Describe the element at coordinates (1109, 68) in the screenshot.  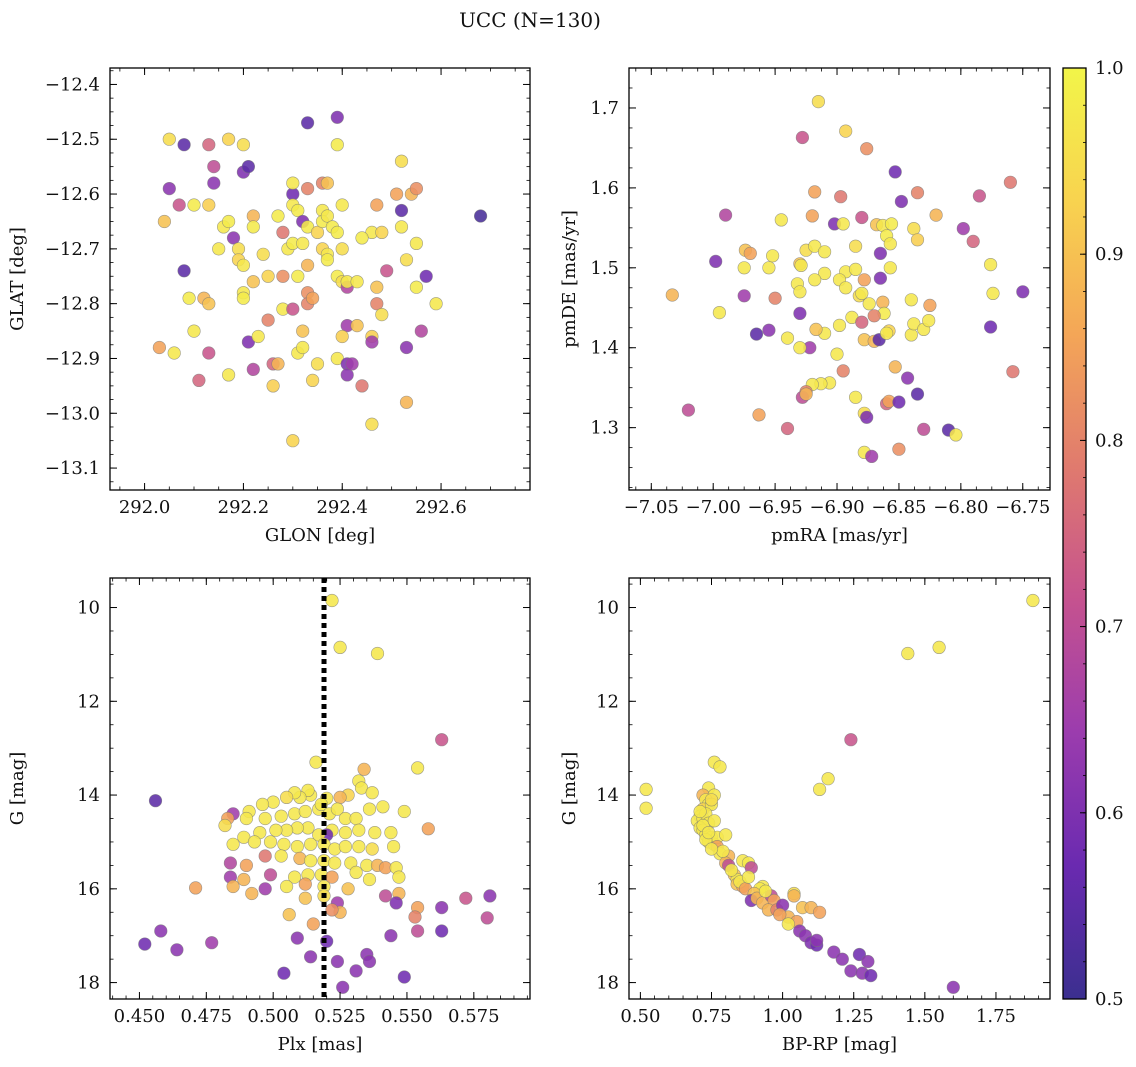
I see `colorbar-tick-label: 1.0` at that location.